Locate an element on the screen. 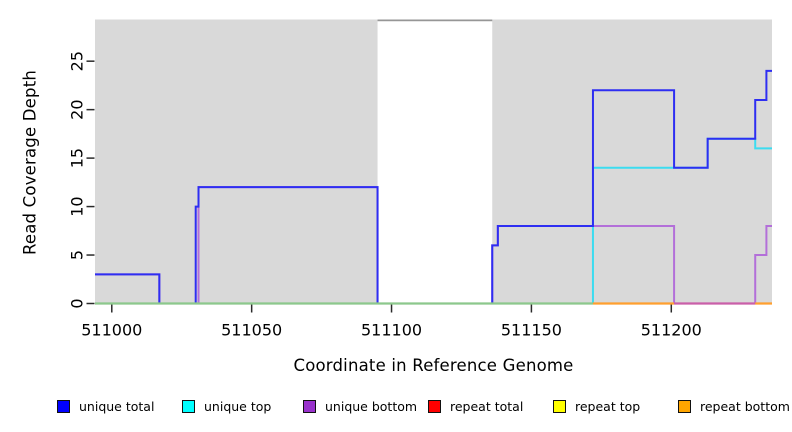 This screenshot has width=792, height=432. y-axis-title: Read Coverage Depth is located at coordinates (30, 162).